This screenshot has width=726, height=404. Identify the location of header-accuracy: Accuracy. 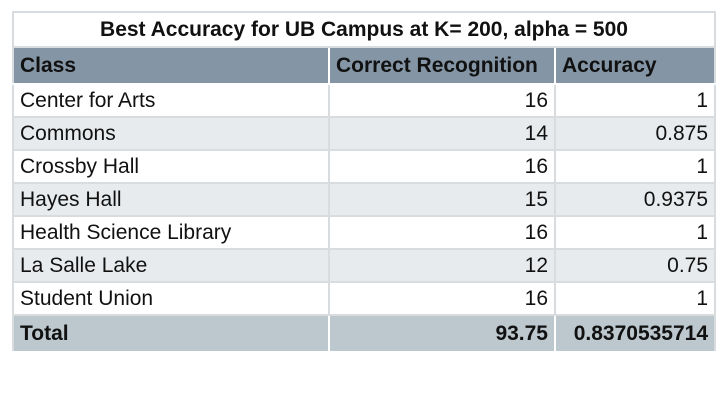
(635, 65).